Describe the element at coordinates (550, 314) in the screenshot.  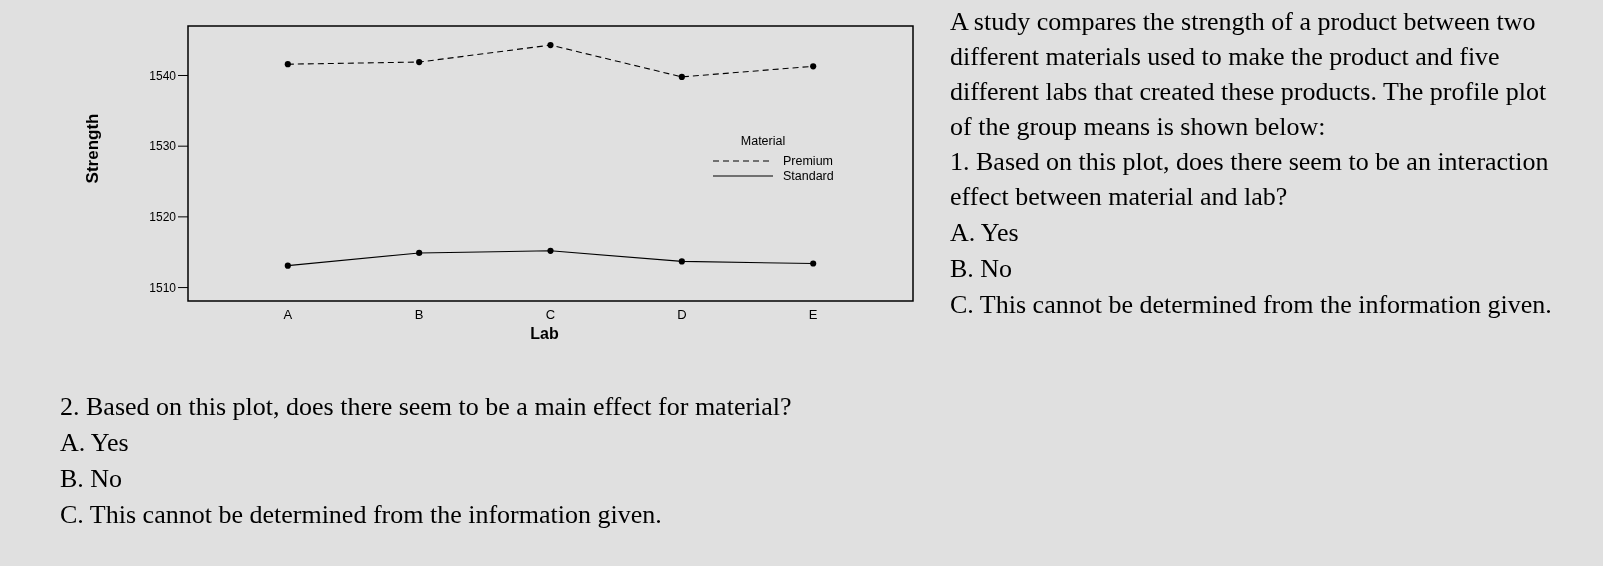
I see `x-tick-label: C` at that location.